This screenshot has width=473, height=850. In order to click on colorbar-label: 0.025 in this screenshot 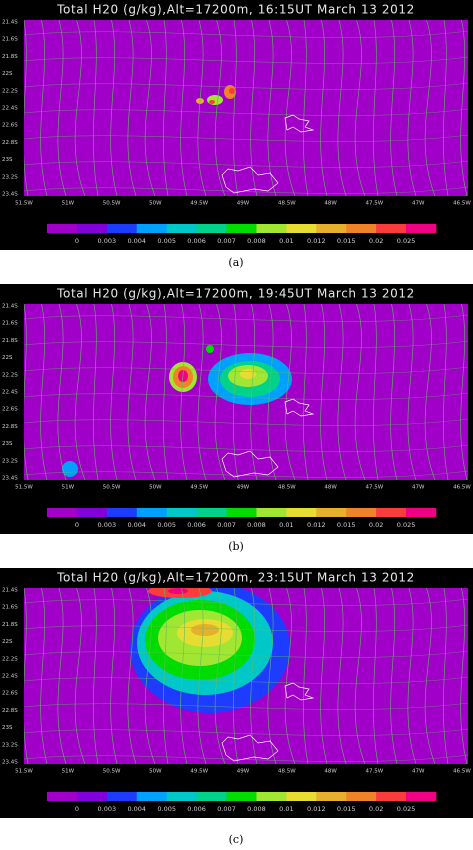, I will do `click(406, 525)`.